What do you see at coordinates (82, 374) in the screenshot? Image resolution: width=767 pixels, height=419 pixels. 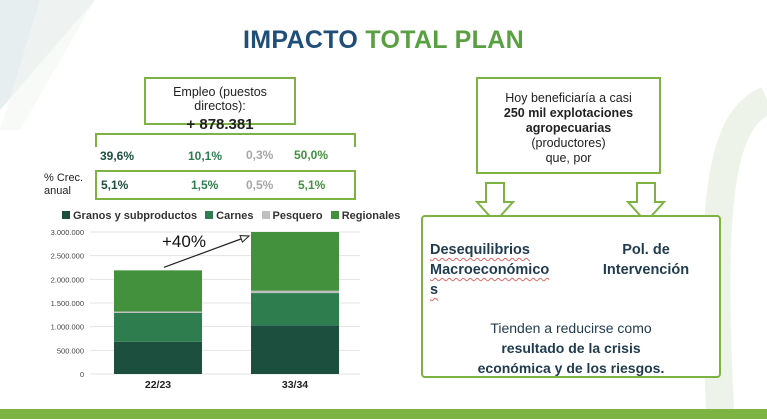 I see `y-tick-label: 0` at bounding box center [82, 374].